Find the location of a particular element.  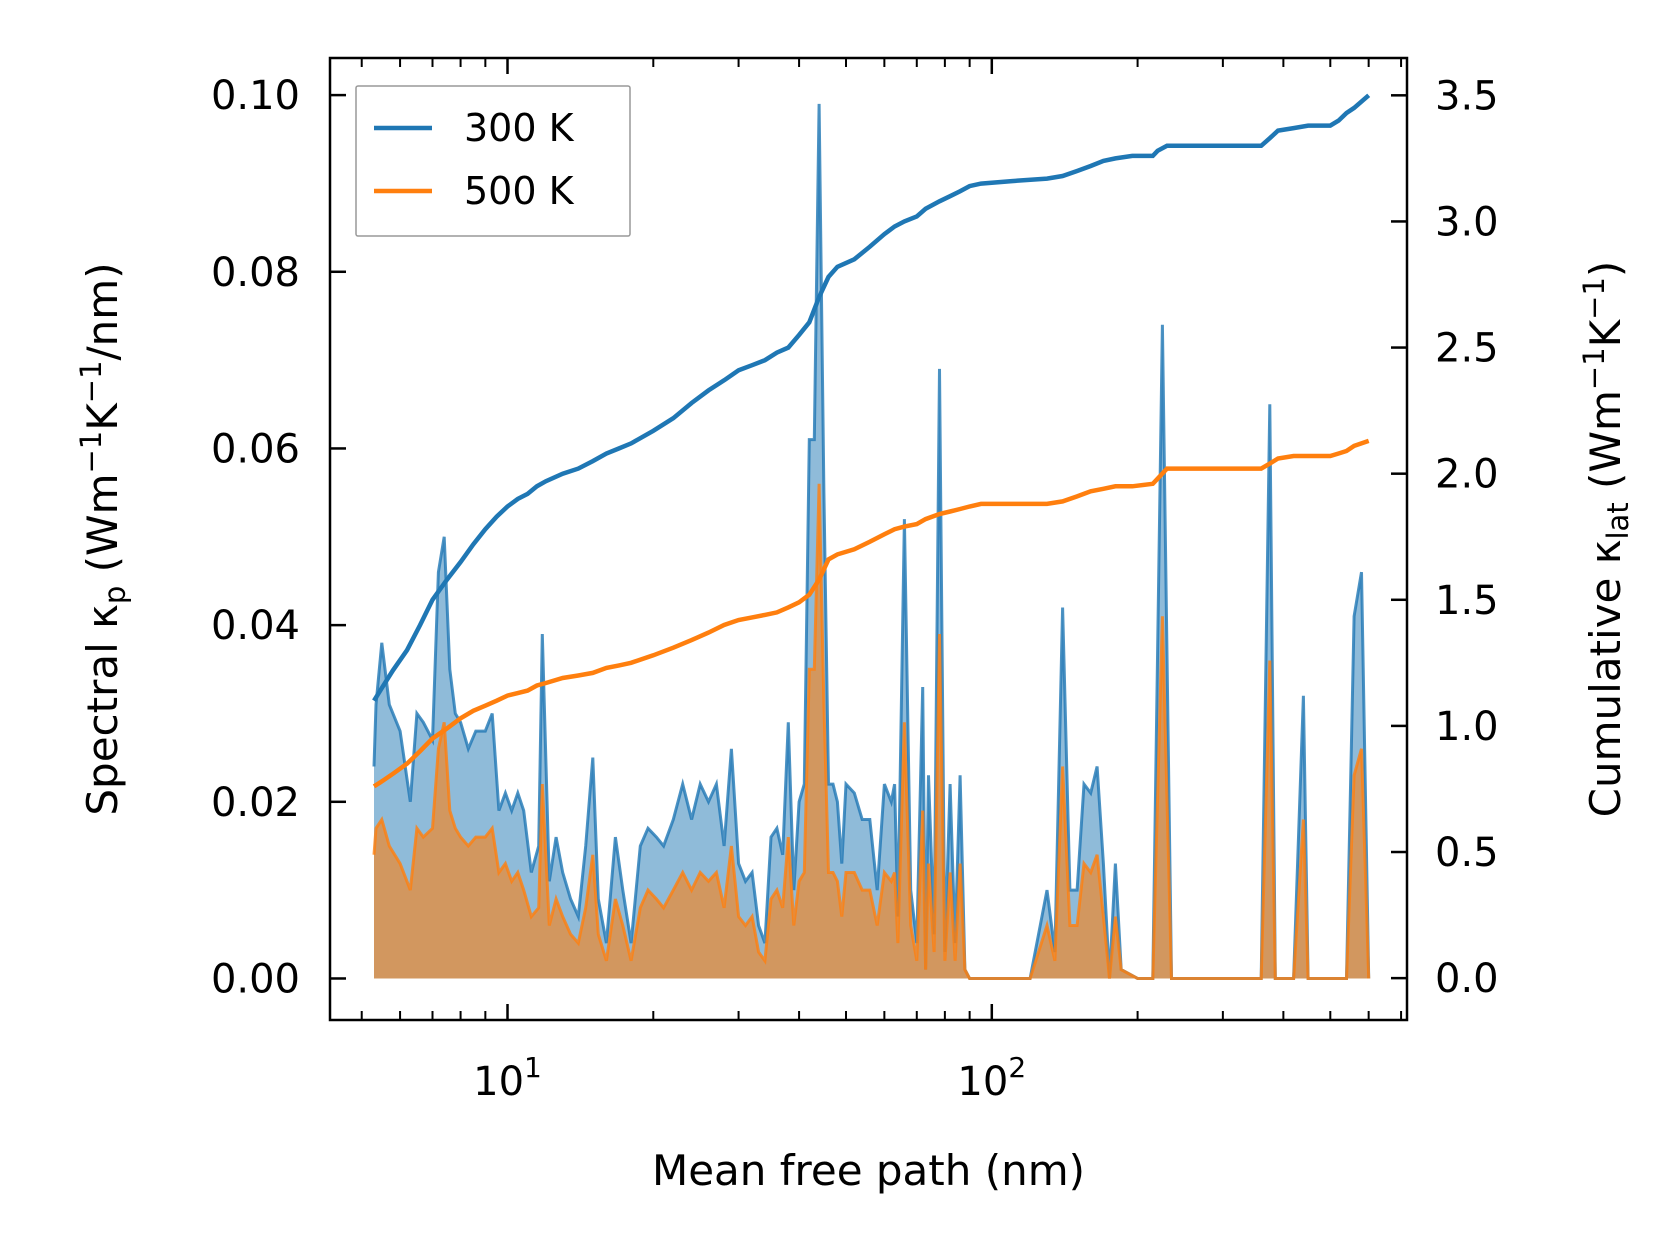

legend-label-1: 500 K is located at coordinates (519, 191).